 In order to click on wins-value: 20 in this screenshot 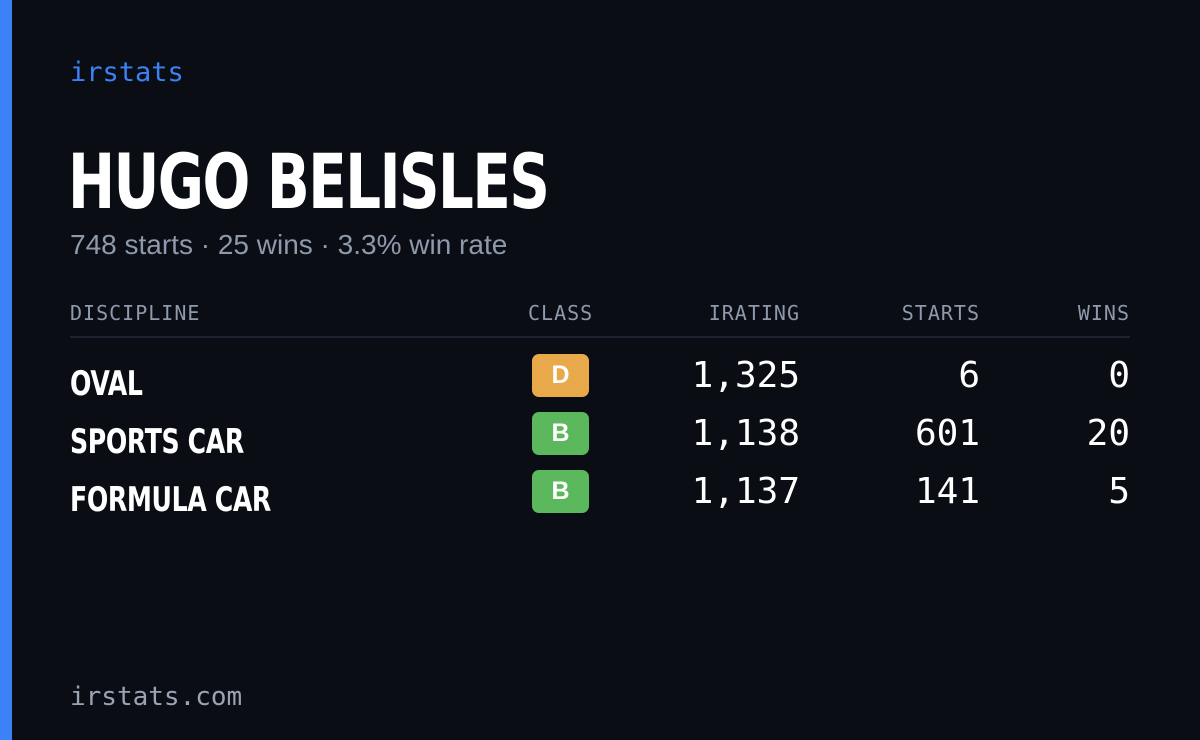, I will do `click(1108, 433)`.